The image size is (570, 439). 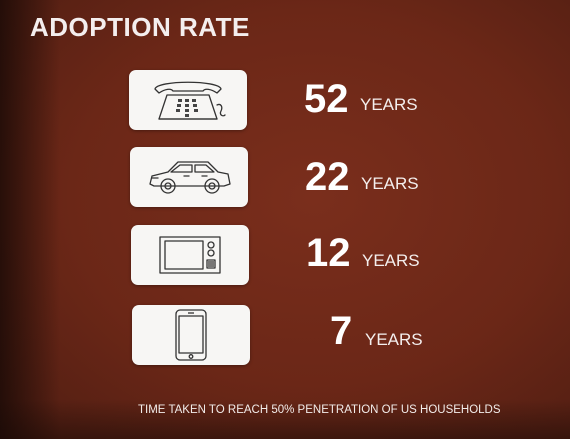 I want to click on telephone-card, so click(x=188, y=100).